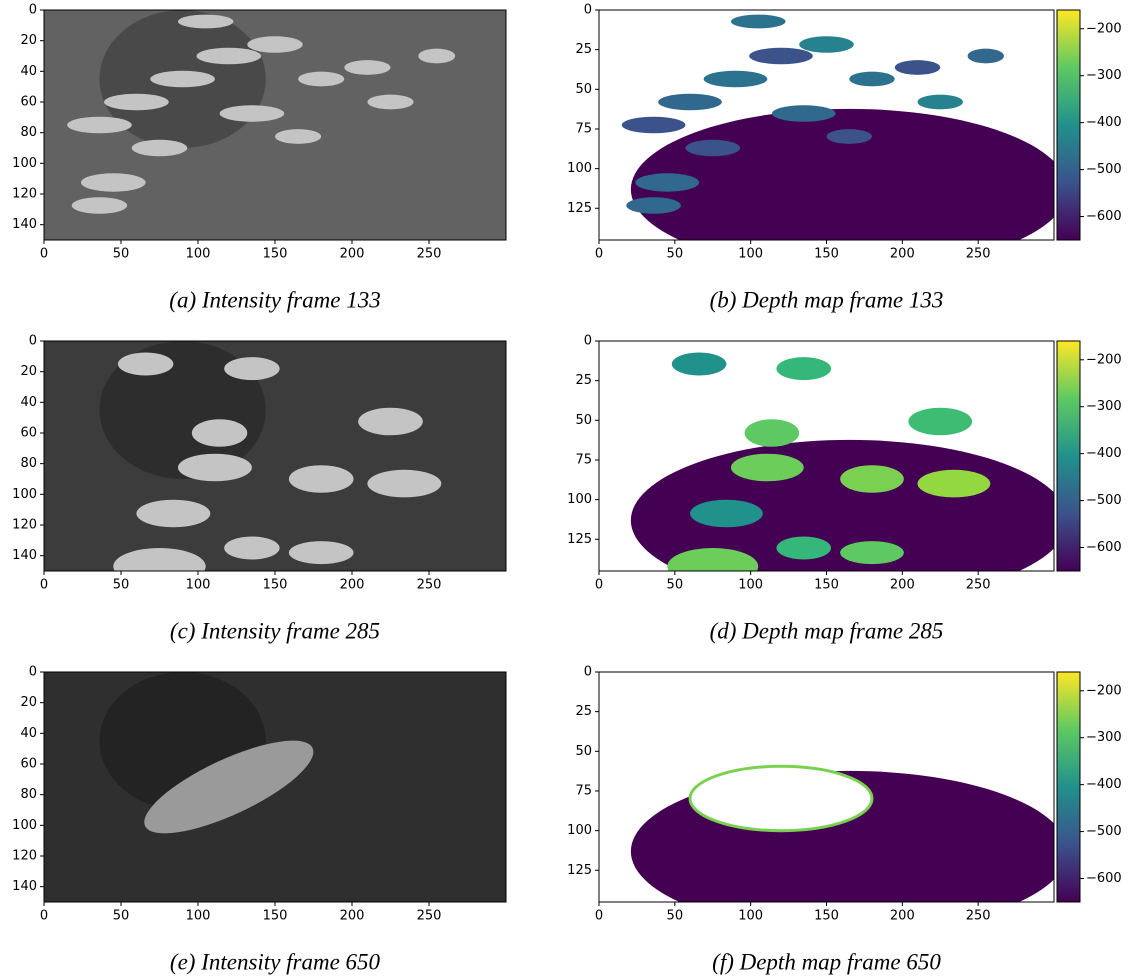 The height and width of the screenshot is (979, 1144). What do you see at coordinates (826, 961) in the screenshot?
I see `caption: (f) Depth map frame 650` at bounding box center [826, 961].